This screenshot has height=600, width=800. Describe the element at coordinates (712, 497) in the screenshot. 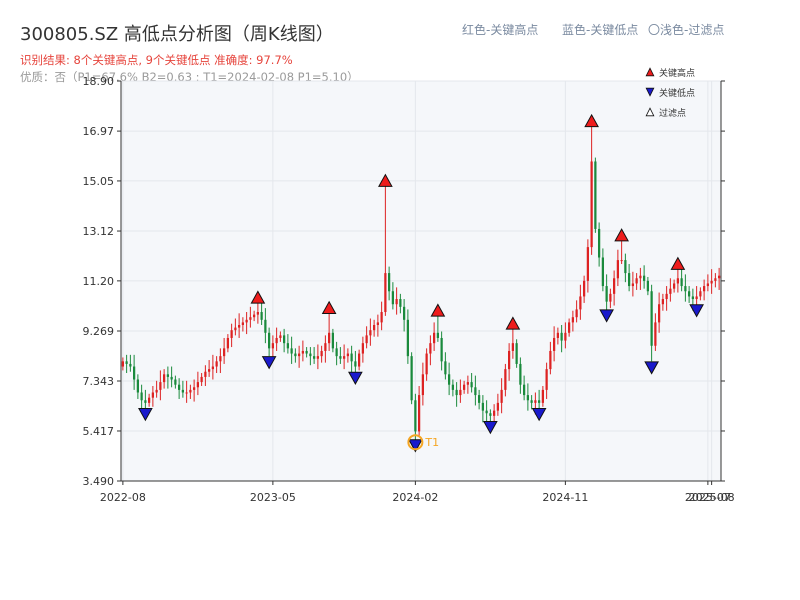

I see `x-tick-label: 2025-08` at that location.